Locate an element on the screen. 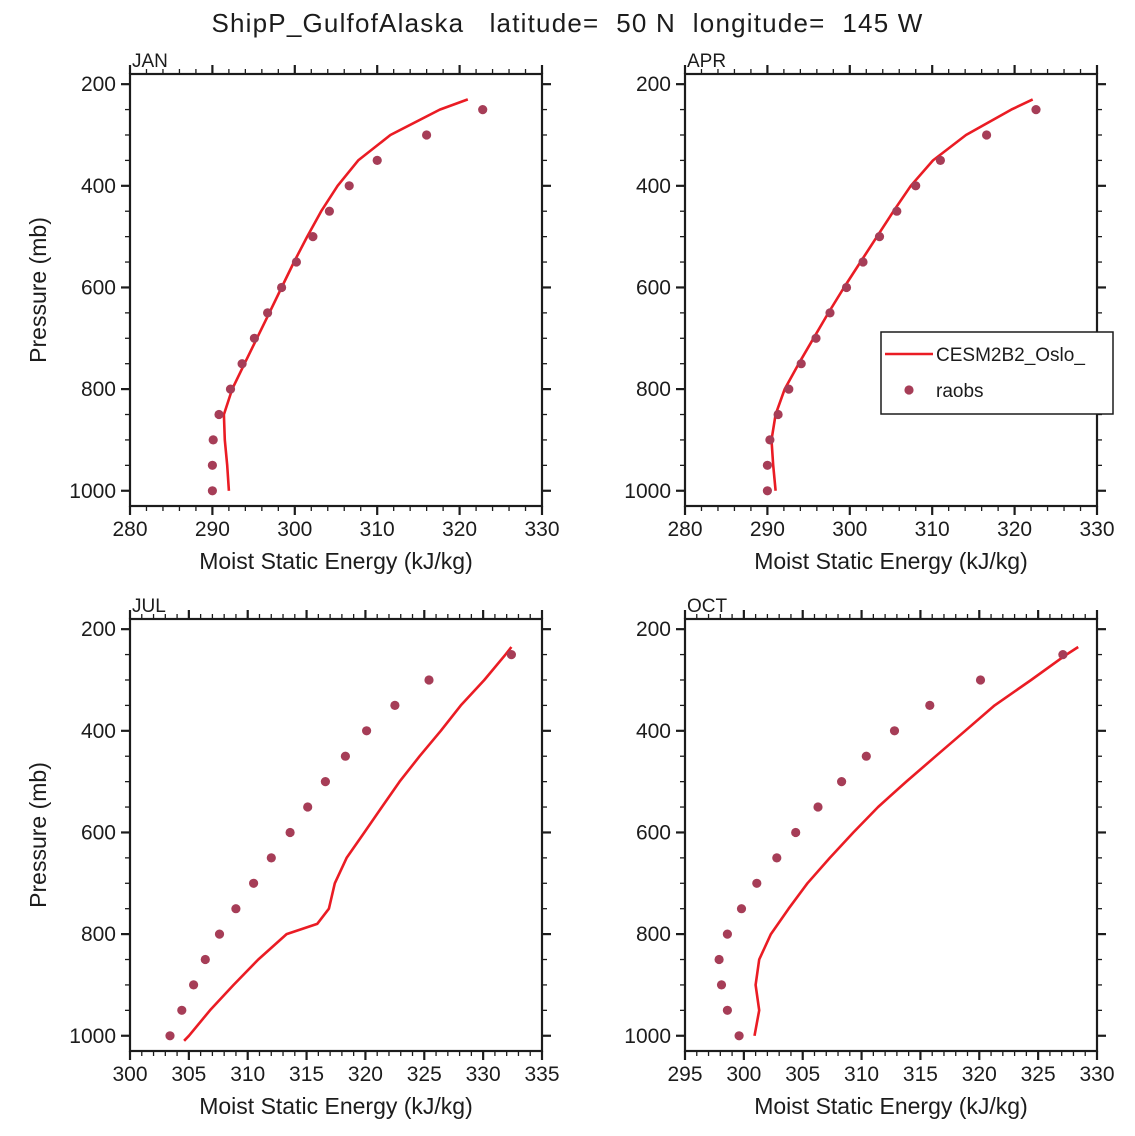  month-label: JUL is located at coordinates (149, 606).